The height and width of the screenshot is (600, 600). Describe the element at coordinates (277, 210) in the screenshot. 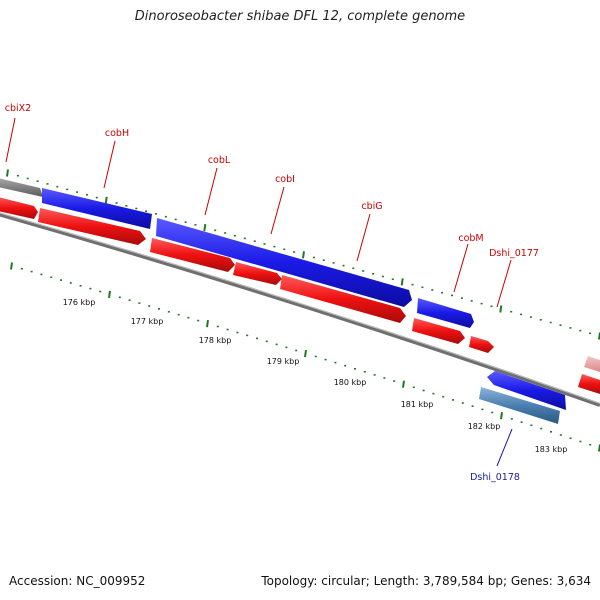

I see `leader-cobI` at that location.